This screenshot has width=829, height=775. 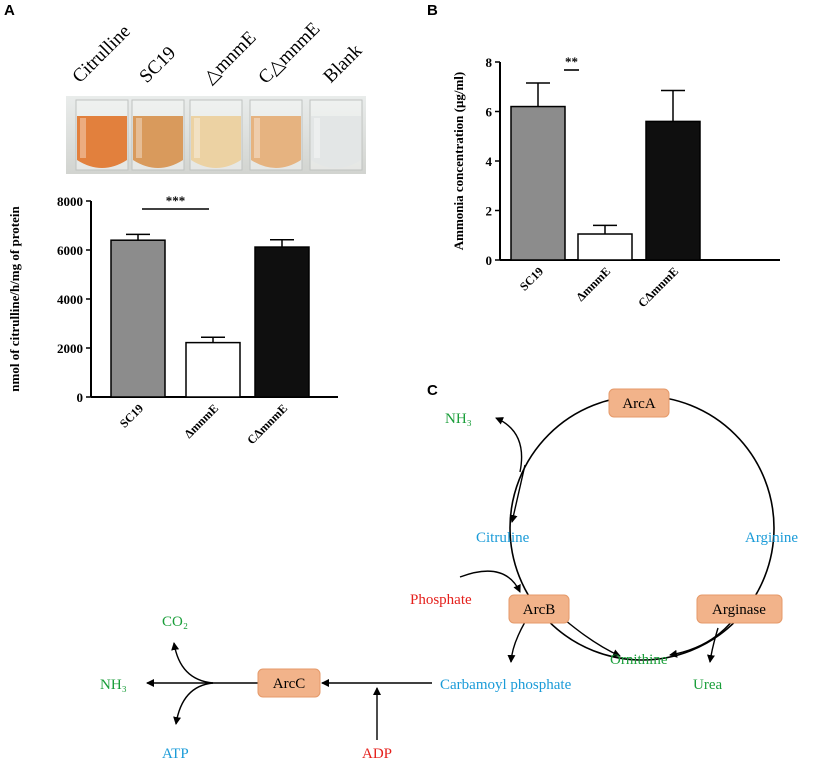 What do you see at coordinates (432, 10) in the screenshot?
I see `panel-label-b: B` at bounding box center [432, 10].